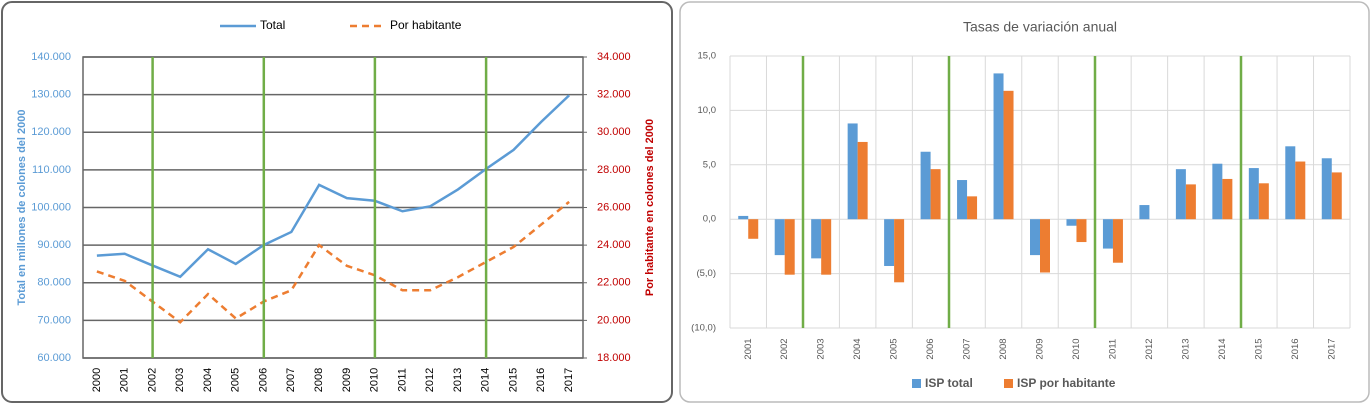  I want to click on y2-tick-label: 34.000, so click(614, 57).